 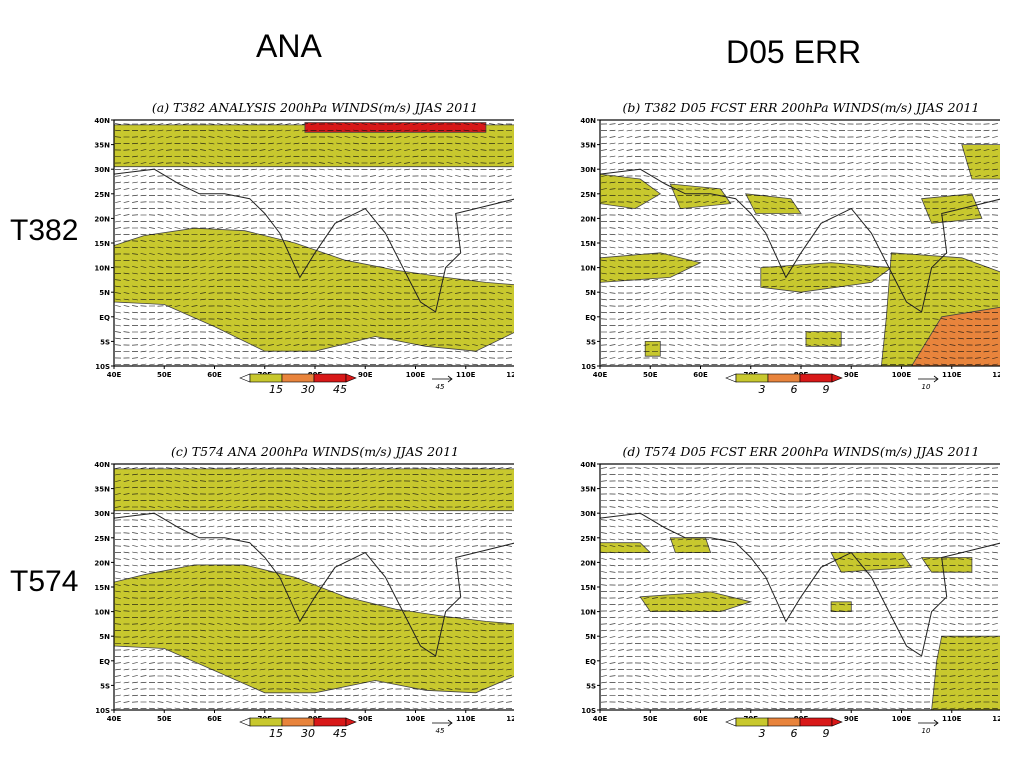 What do you see at coordinates (308, 389) in the screenshot?
I see `colorbar-label: 30` at bounding box center [308, 389].